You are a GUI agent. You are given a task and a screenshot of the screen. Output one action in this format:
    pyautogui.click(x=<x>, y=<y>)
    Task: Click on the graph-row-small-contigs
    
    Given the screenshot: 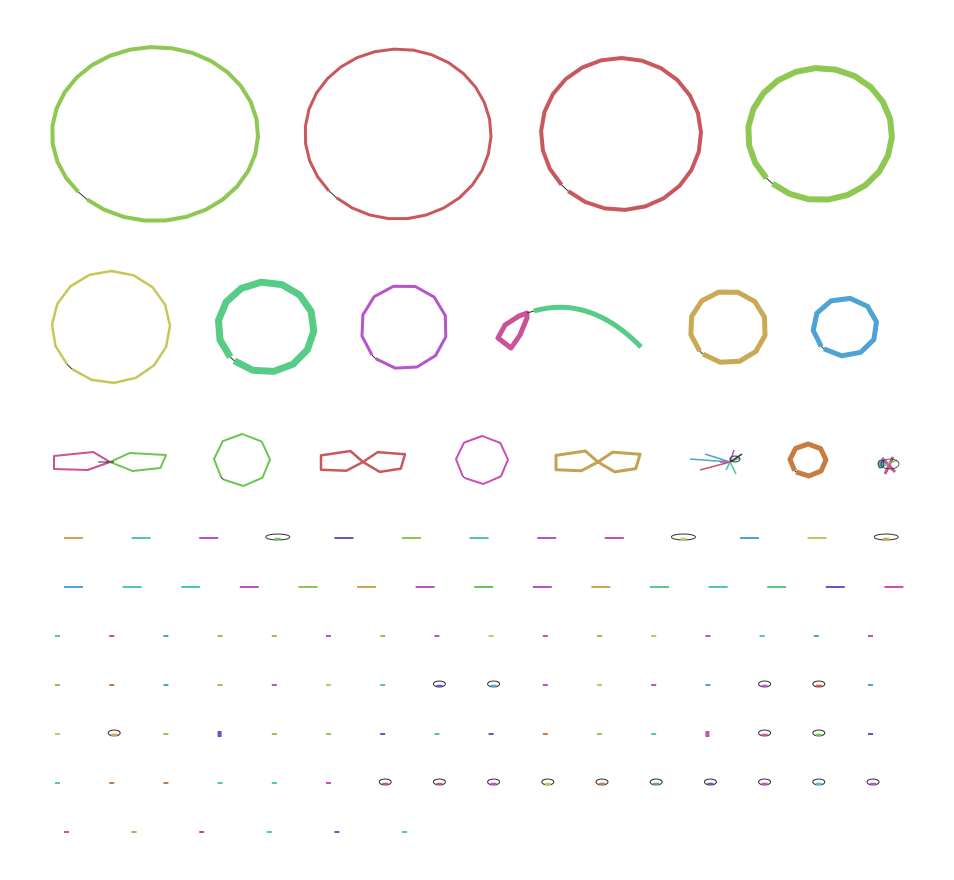 What is the action you would take?
    pyautogui.click(x=476, y=460)
    